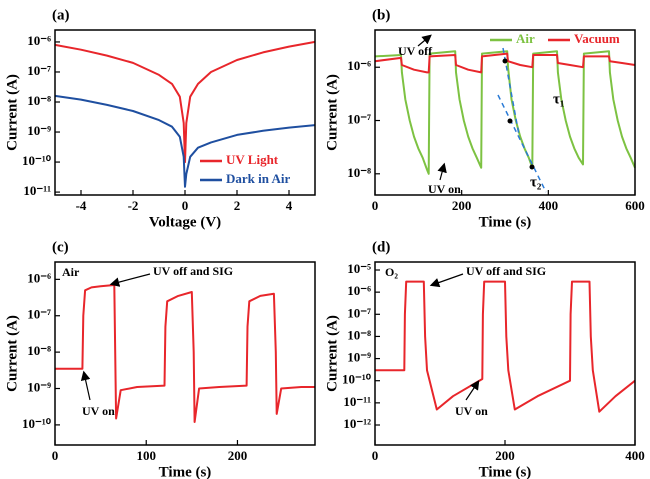 The image size is (650, 479). Describe the element at coordinates (60, 247) in the screenshot. I see `panel-label: (c)` at that location.